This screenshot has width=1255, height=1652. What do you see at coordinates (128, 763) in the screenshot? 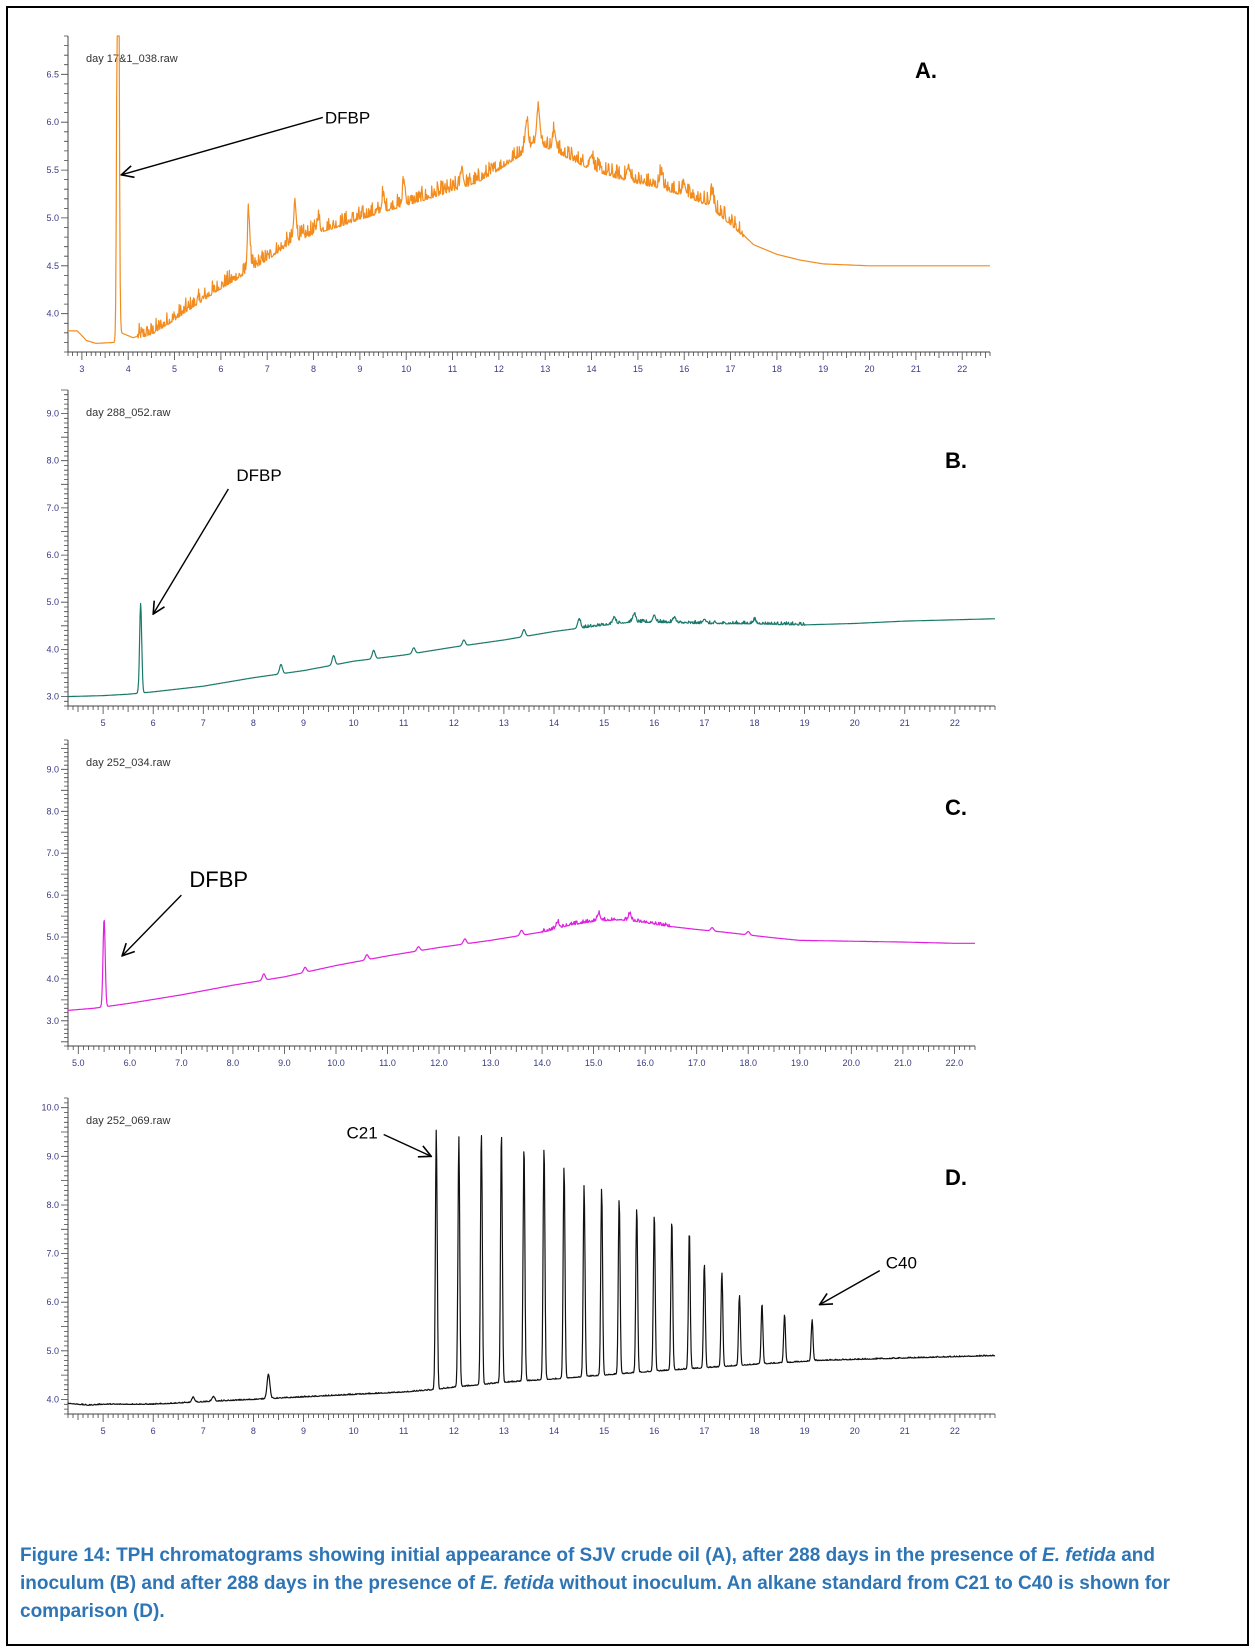
I see `file-label: day 252_034.raw` at bounding box center [128, 763].